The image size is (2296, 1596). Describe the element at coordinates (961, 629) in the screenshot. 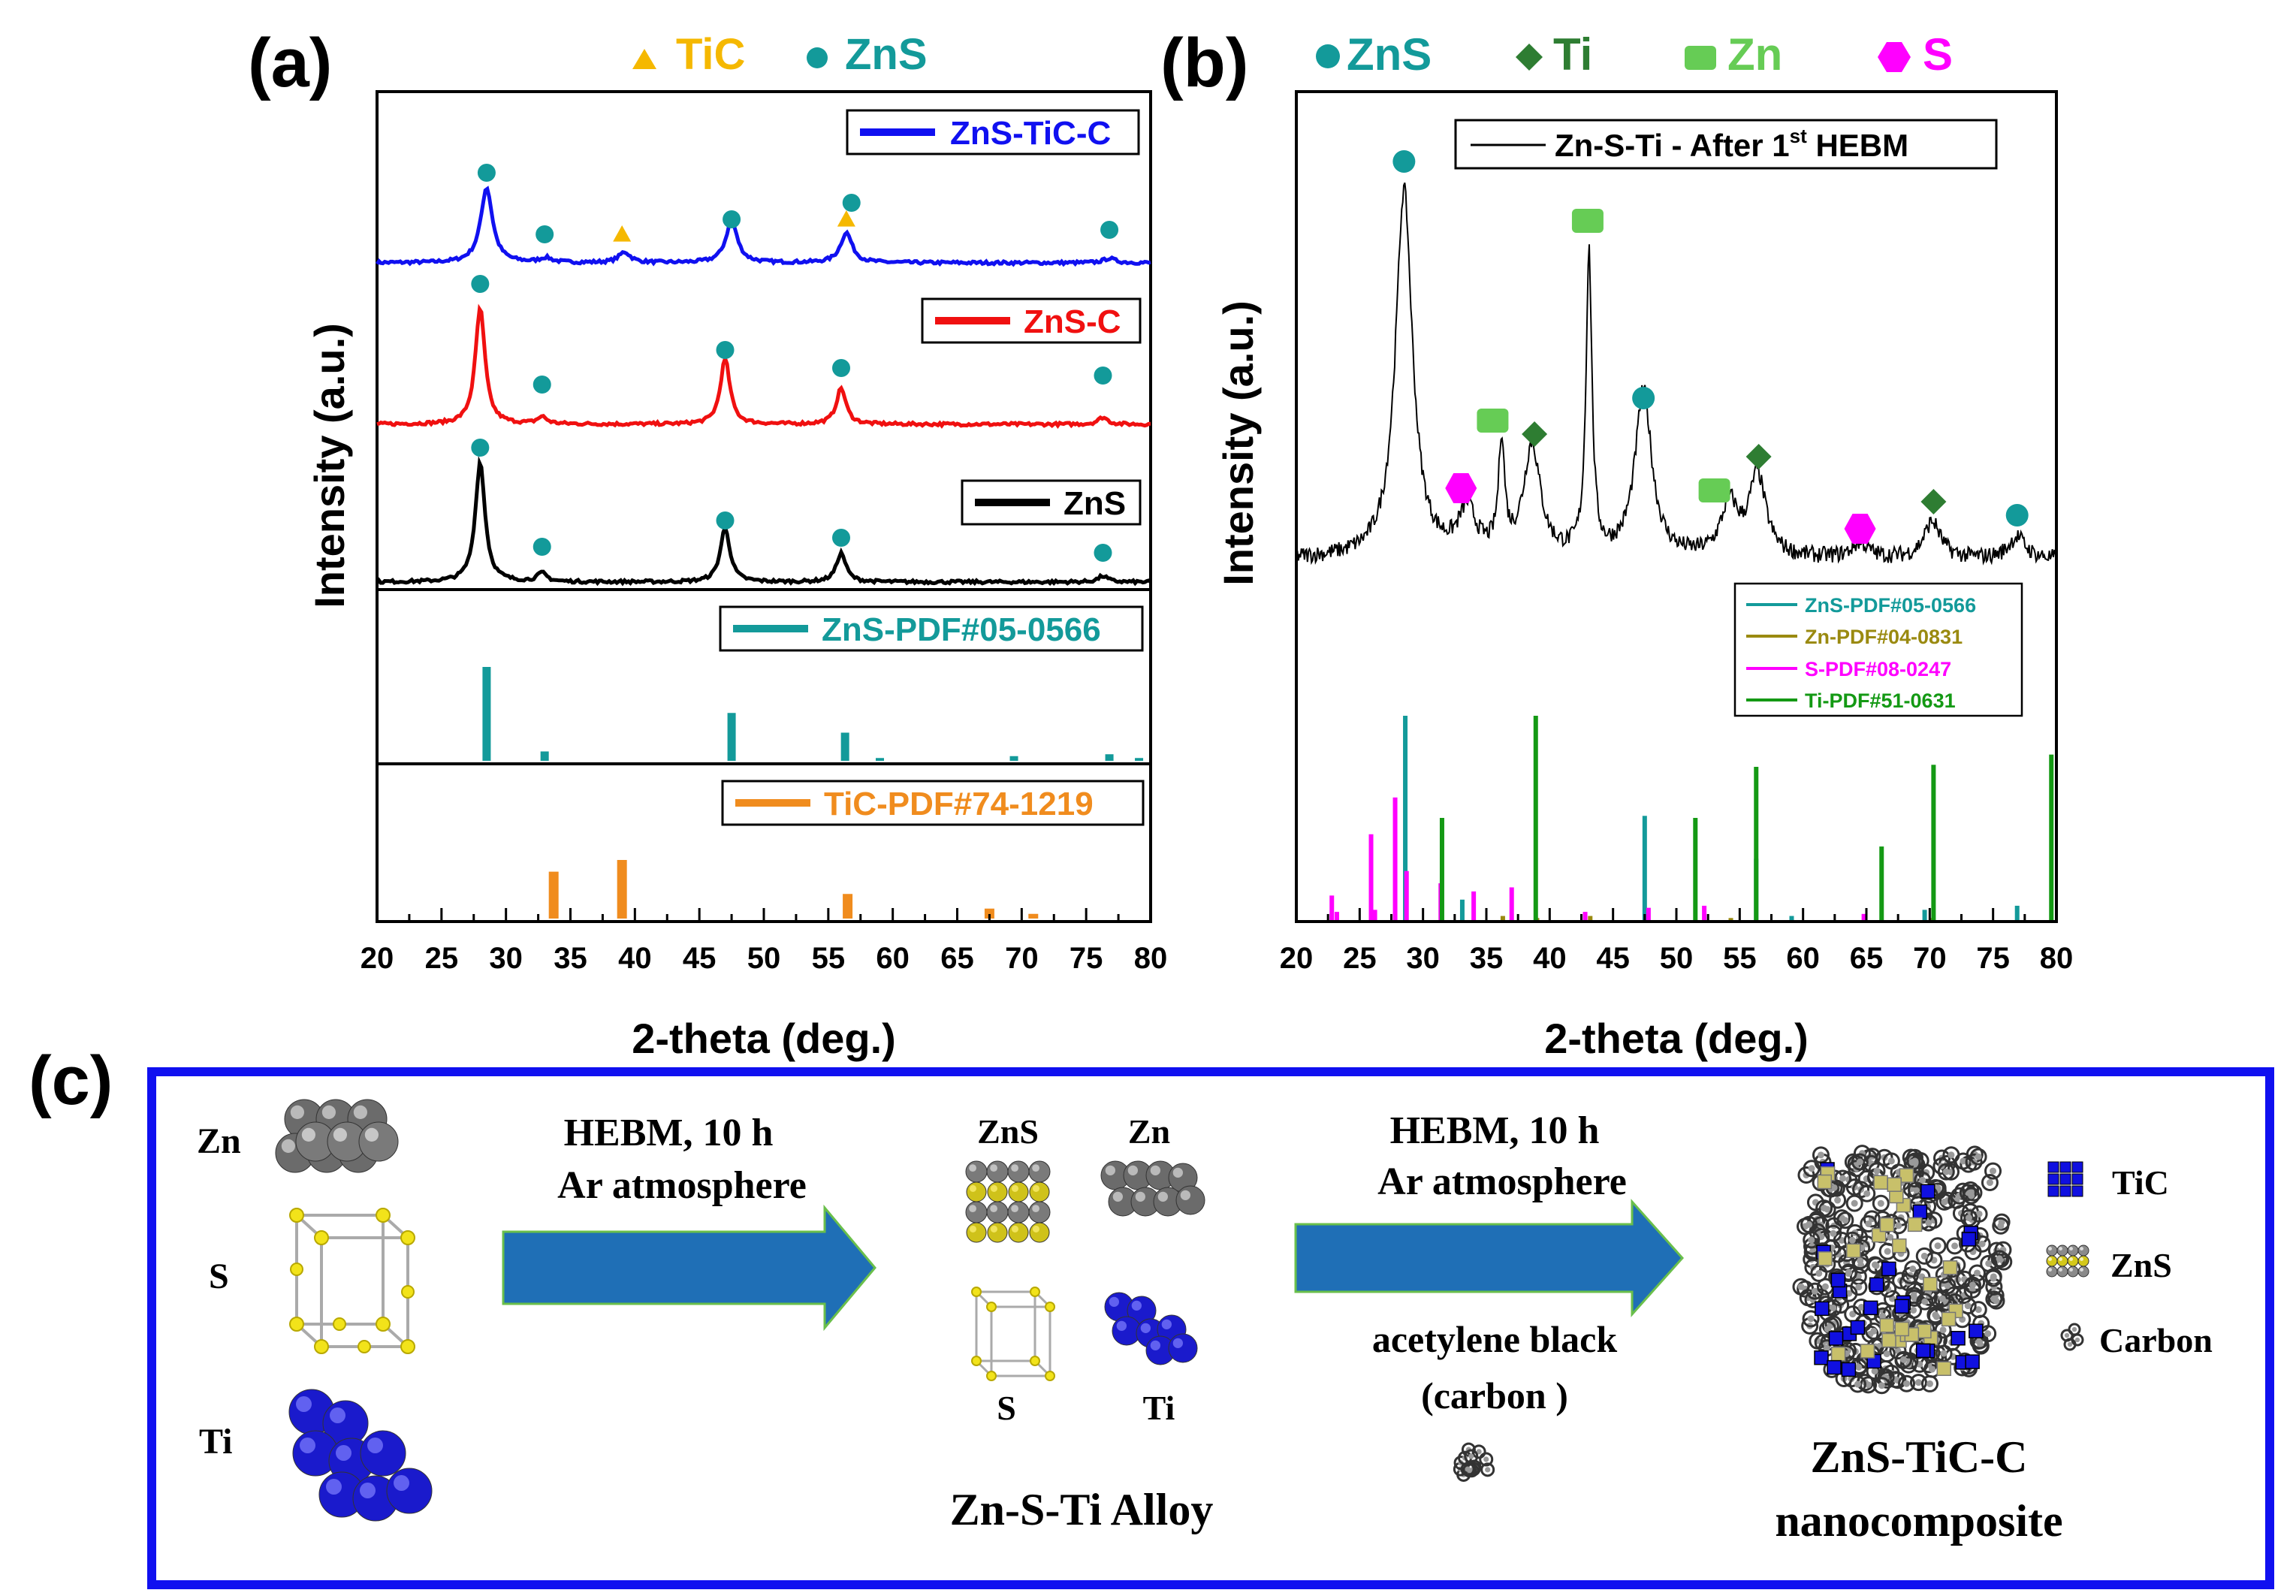

I see `legend-zns-pdf-label: ZnS-PDF#05-0566` at that location.